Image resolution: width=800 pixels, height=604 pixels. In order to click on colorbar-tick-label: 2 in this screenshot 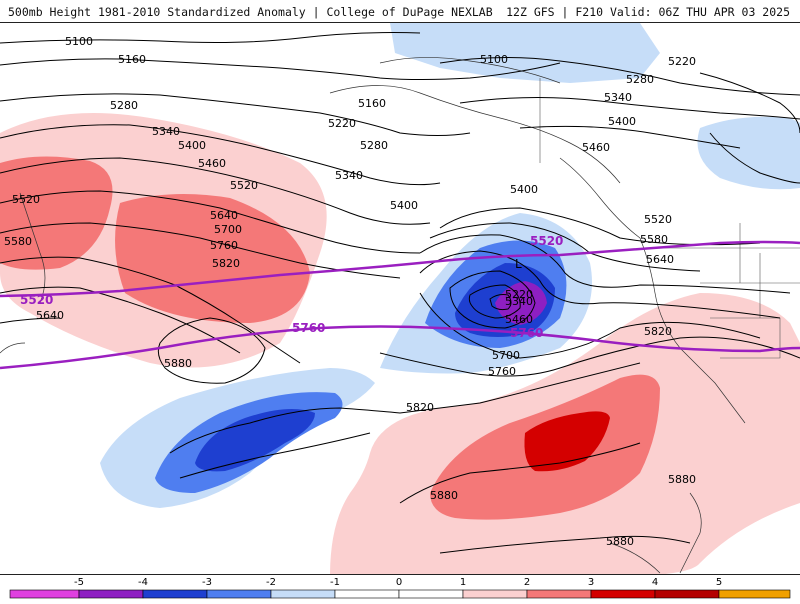, I will do `click(527, 582)`.